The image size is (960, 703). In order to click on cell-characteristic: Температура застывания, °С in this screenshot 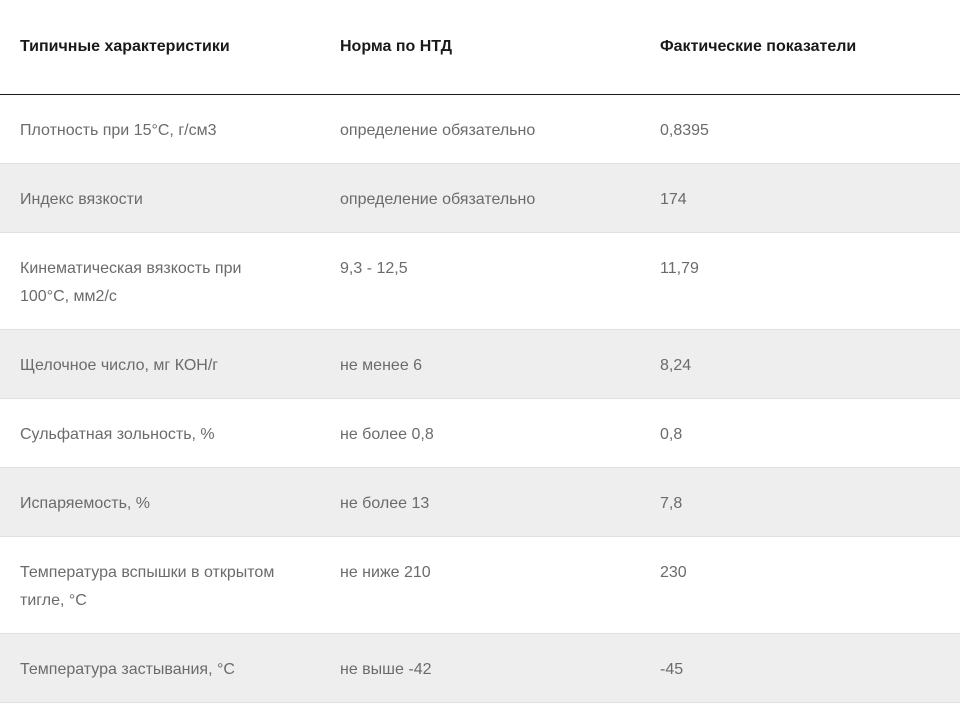, I will do `click(160, 668)`.